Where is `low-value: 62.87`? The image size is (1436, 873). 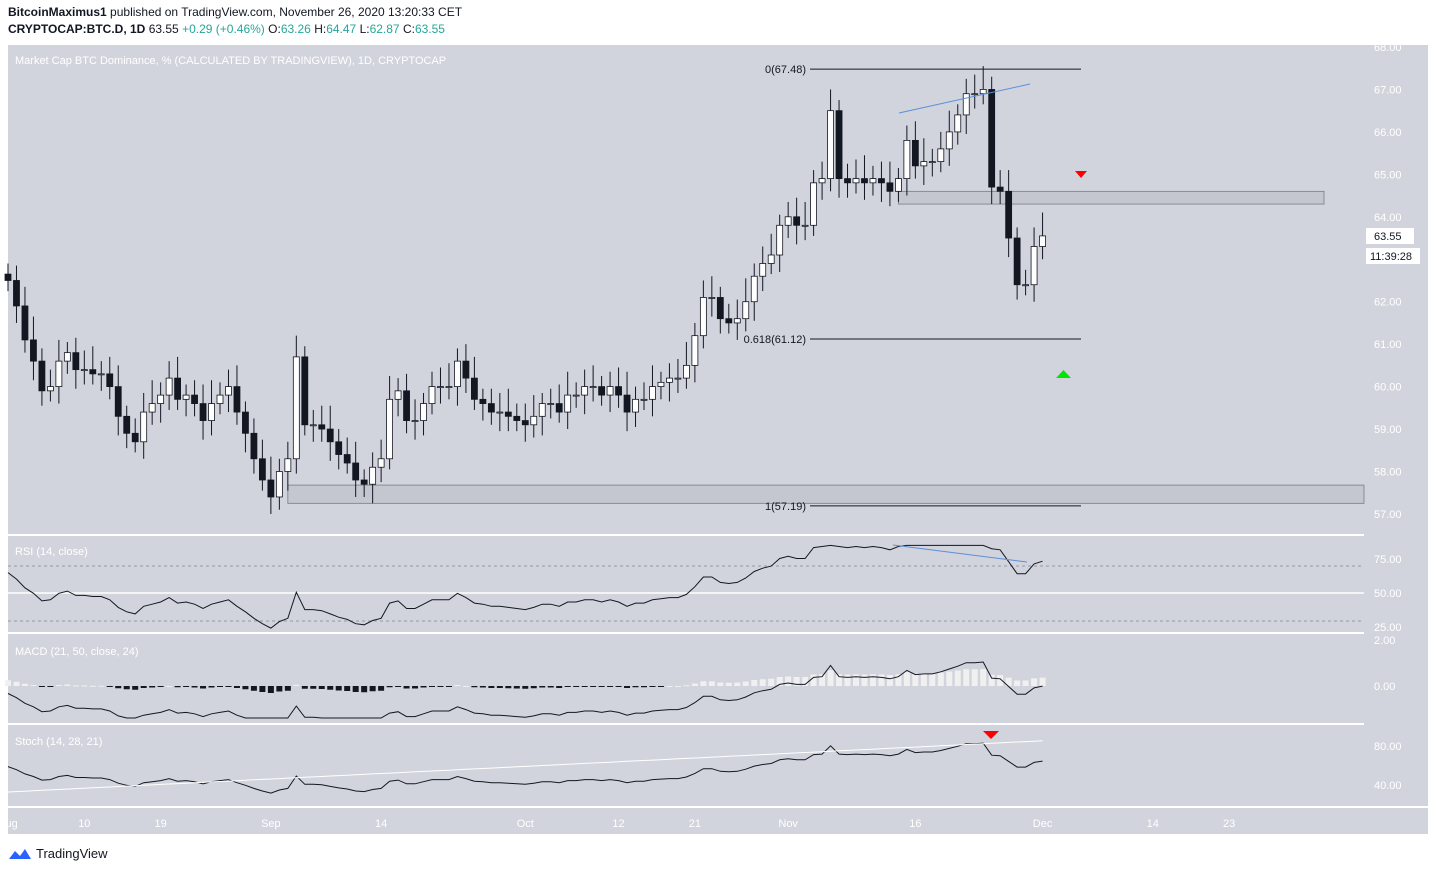
low-value: 62.87 is located at coordinates (384, 29).